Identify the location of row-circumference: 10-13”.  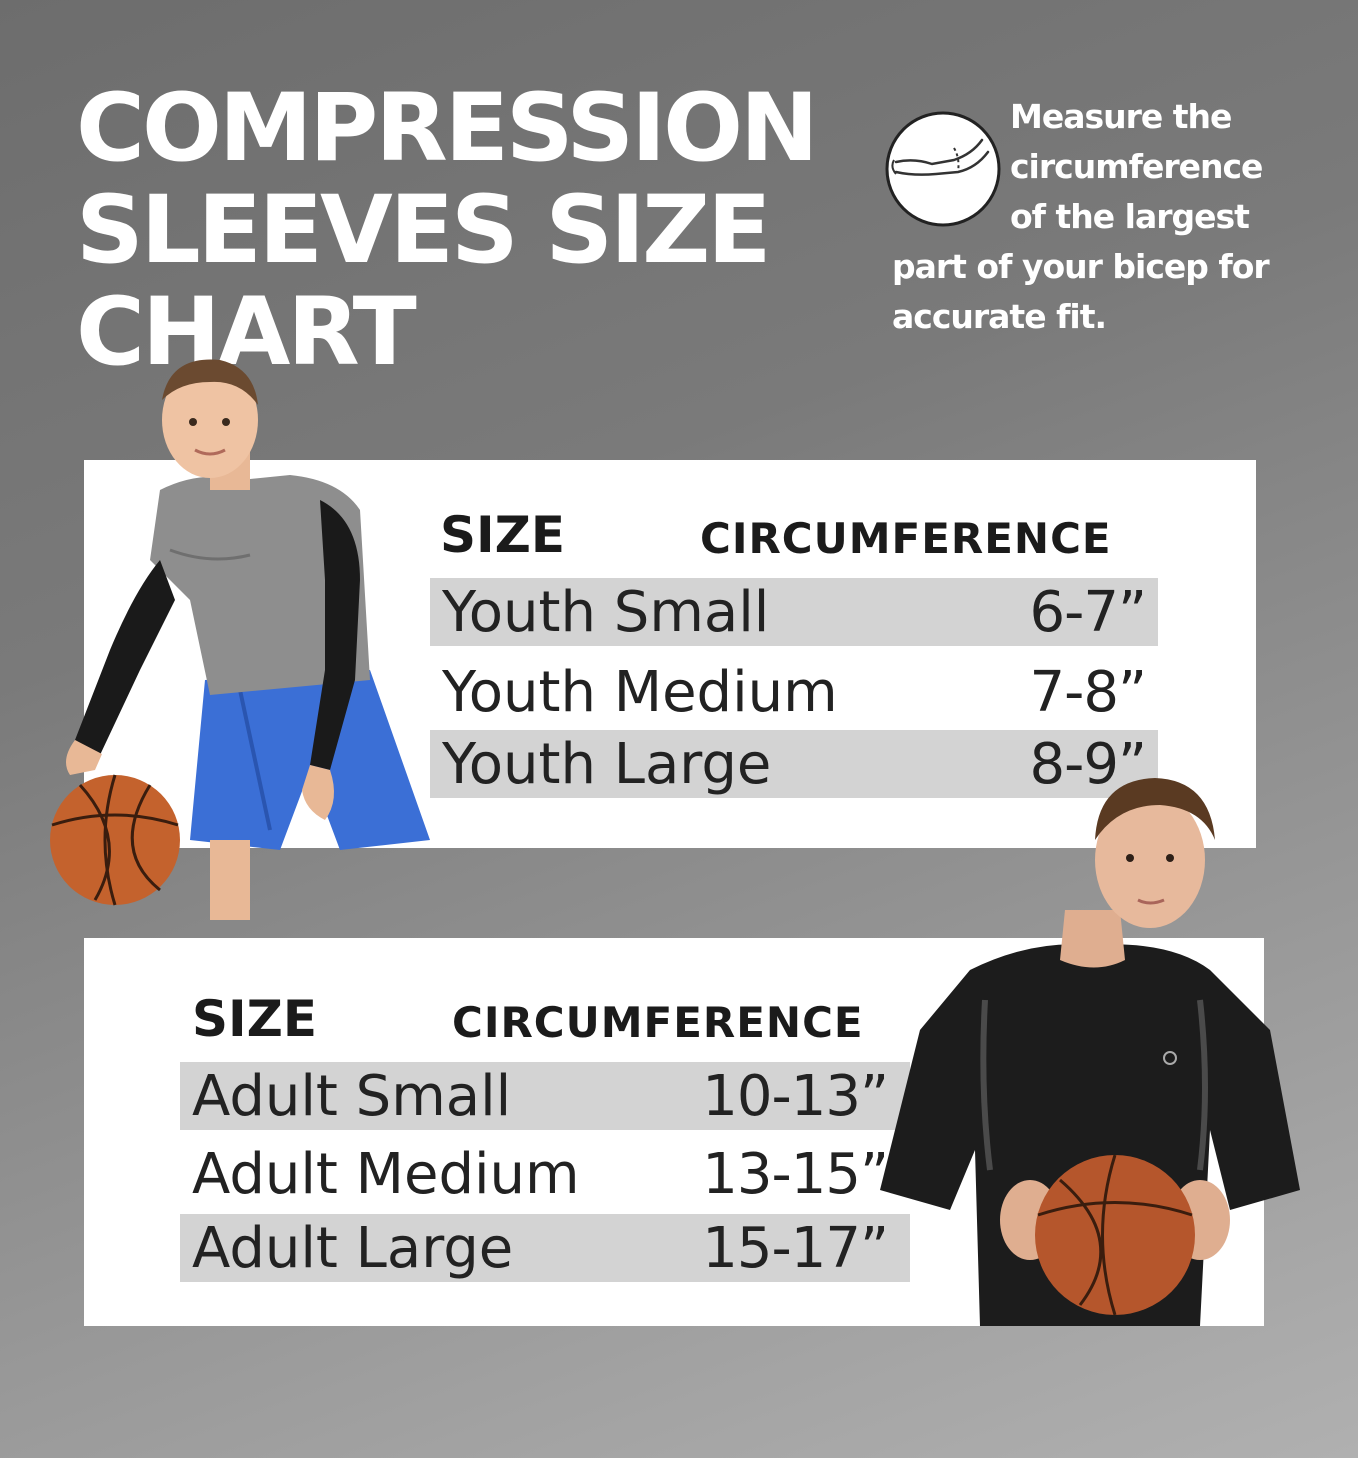
(795, 1096).